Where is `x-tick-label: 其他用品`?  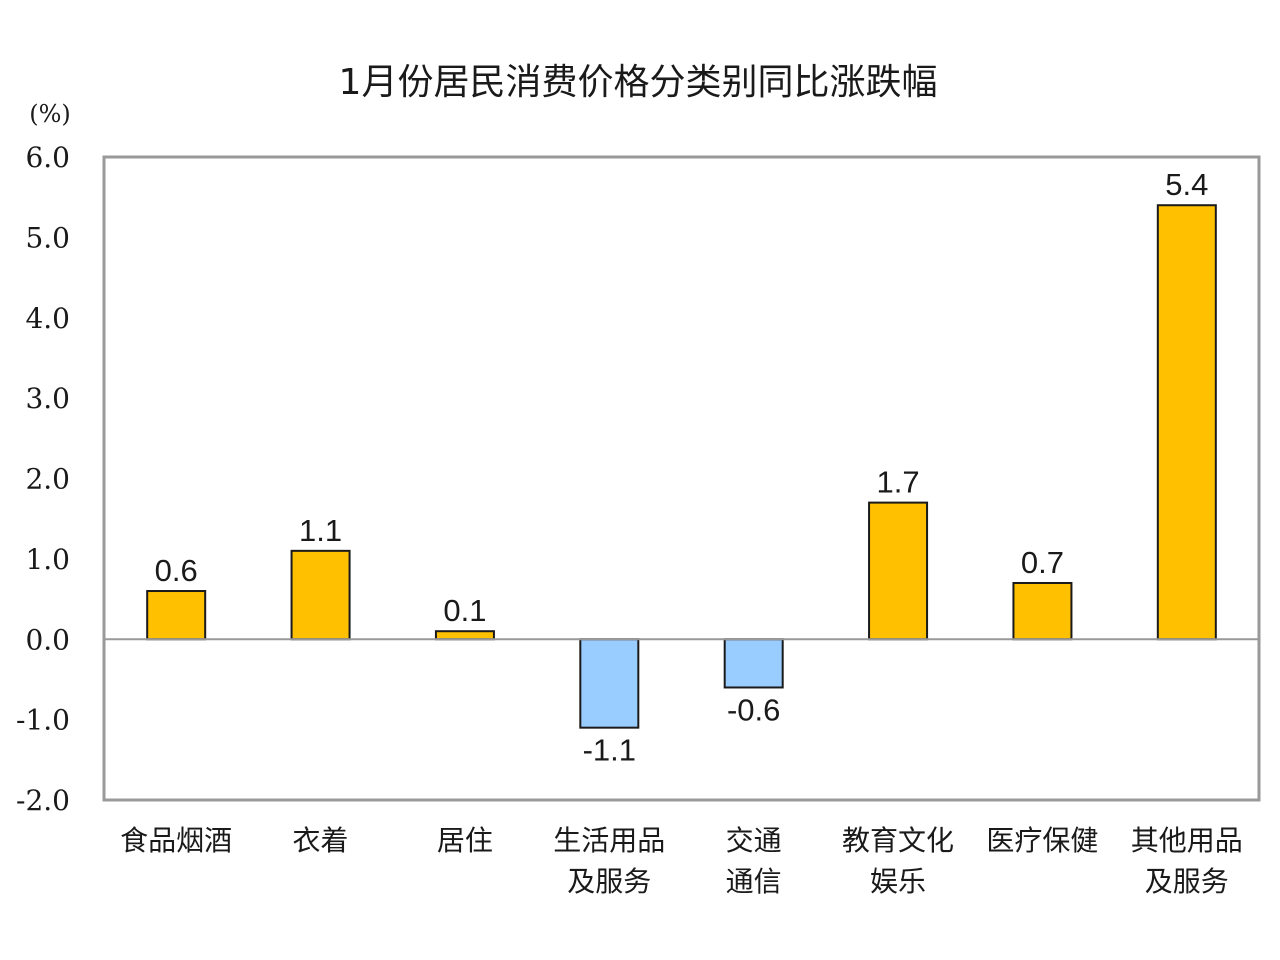 x-tick-label: 其他用品 is located at coordinates (1187, 840).